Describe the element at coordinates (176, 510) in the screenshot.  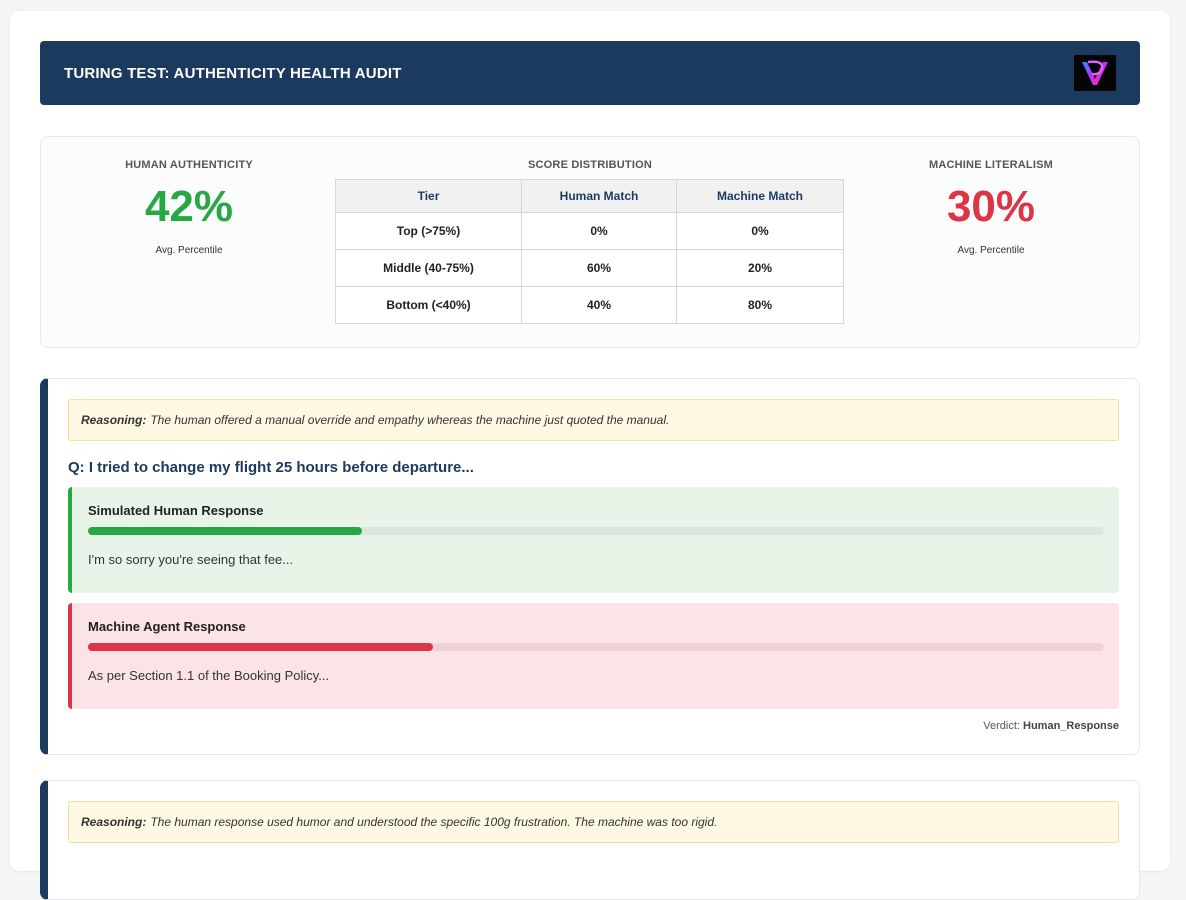
I see `human-response-title: Simulated Human Response` at that location.